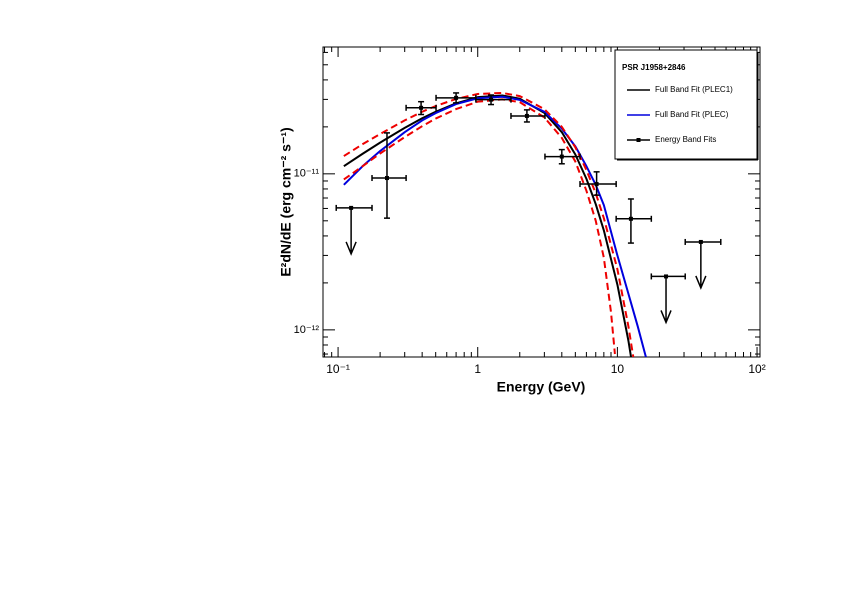 This screenshot has width=842, height=595. Describe the element at coordinates (307, 330) in the screenshot. I see `y-tick-label: 10⁻¹²` at that location.